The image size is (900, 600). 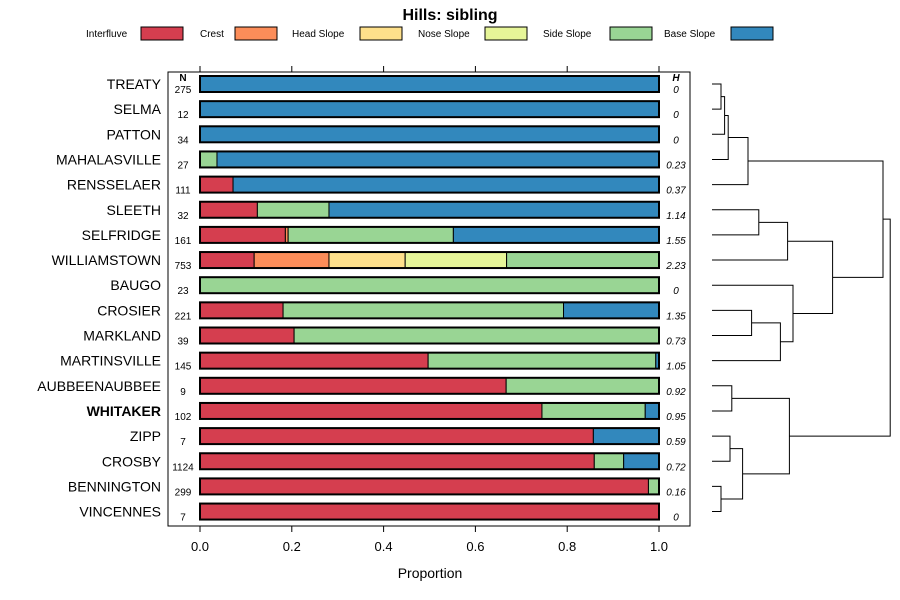 I want to click on h-value: 0.23, so click(x=676, y=165).